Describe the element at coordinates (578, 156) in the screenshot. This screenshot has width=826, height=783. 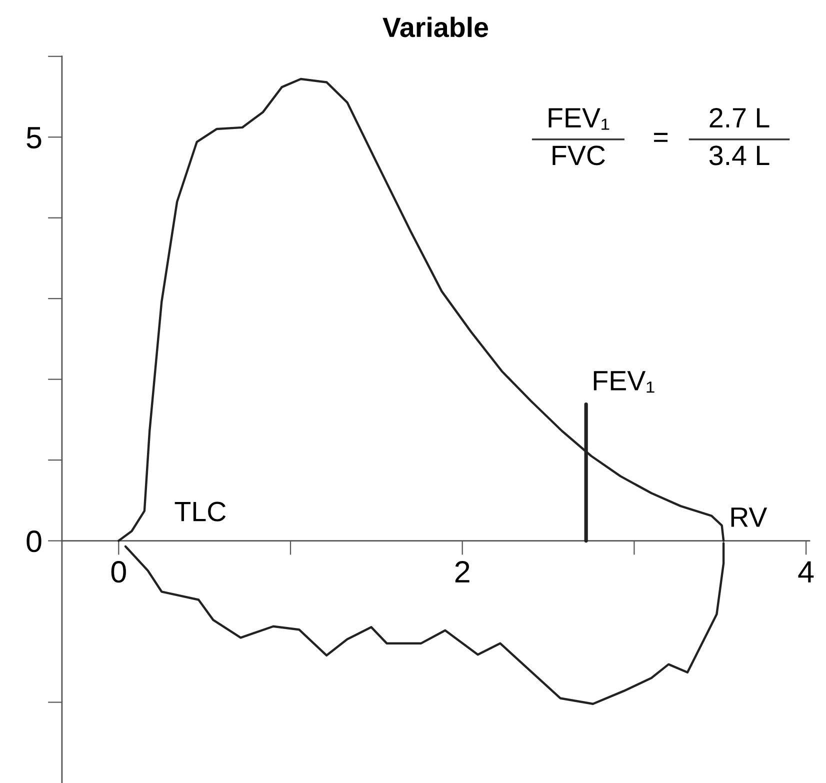
I see `annotation: FVC` at that location.